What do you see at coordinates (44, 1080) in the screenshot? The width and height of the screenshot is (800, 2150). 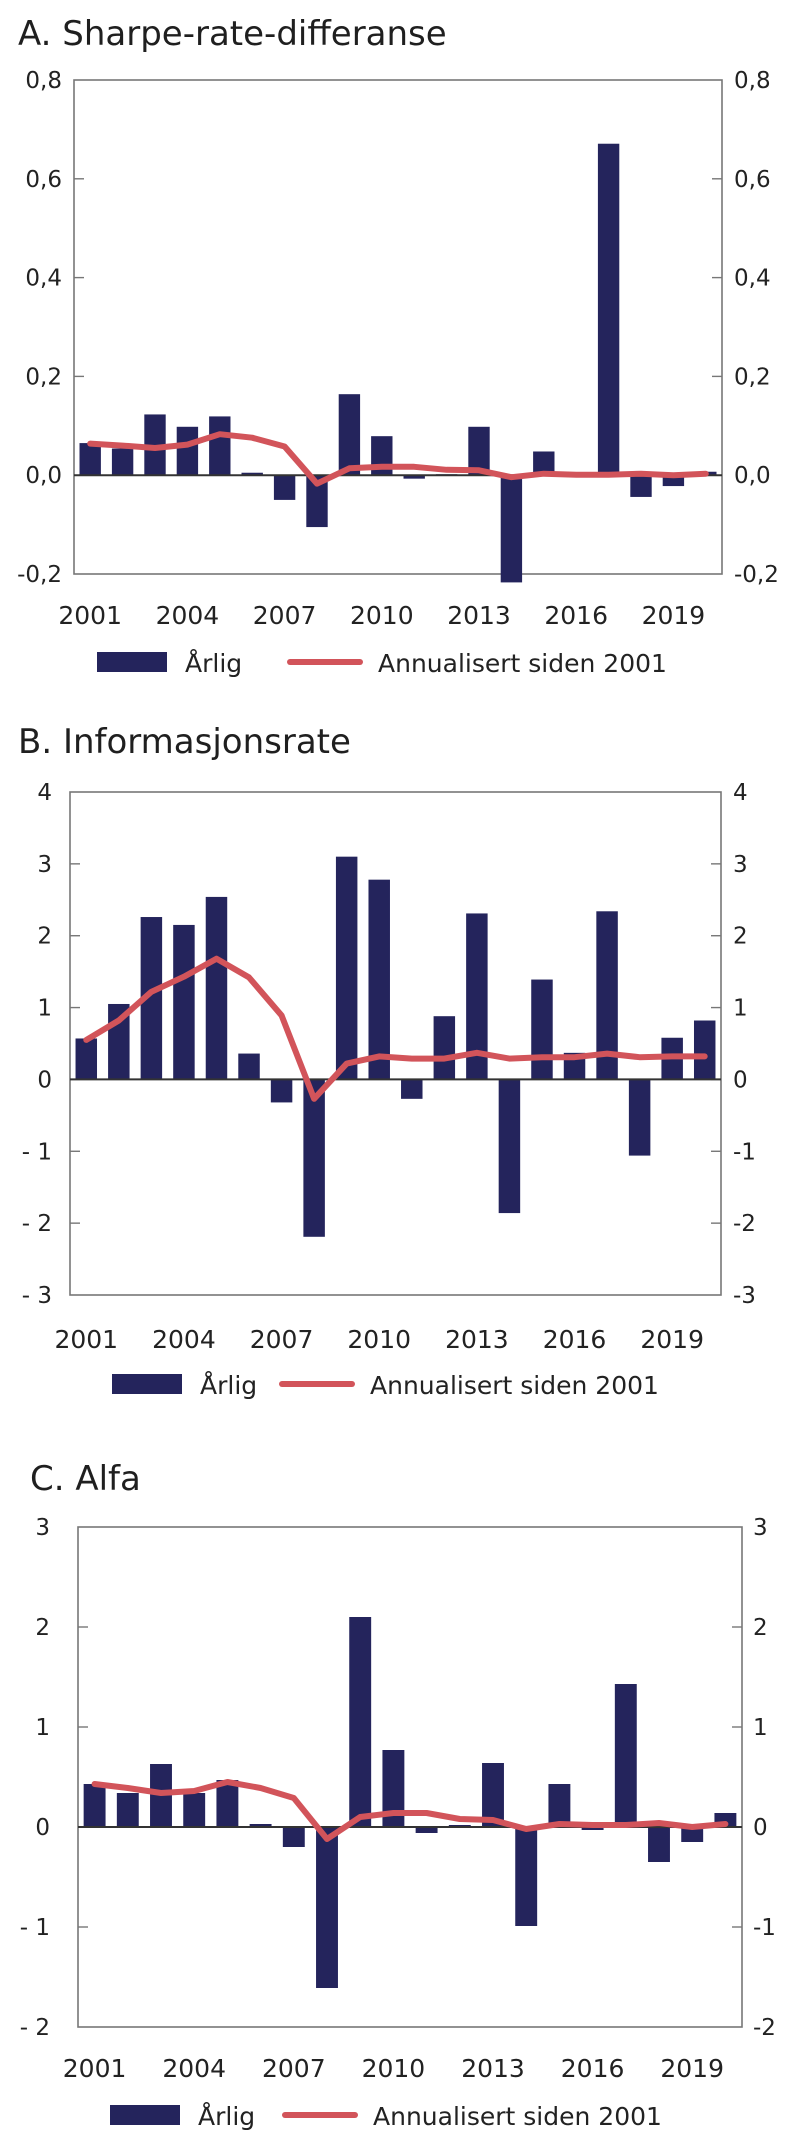 I see `panel-b-ytick-label-left: 0` at bounding box center [44, 1080].